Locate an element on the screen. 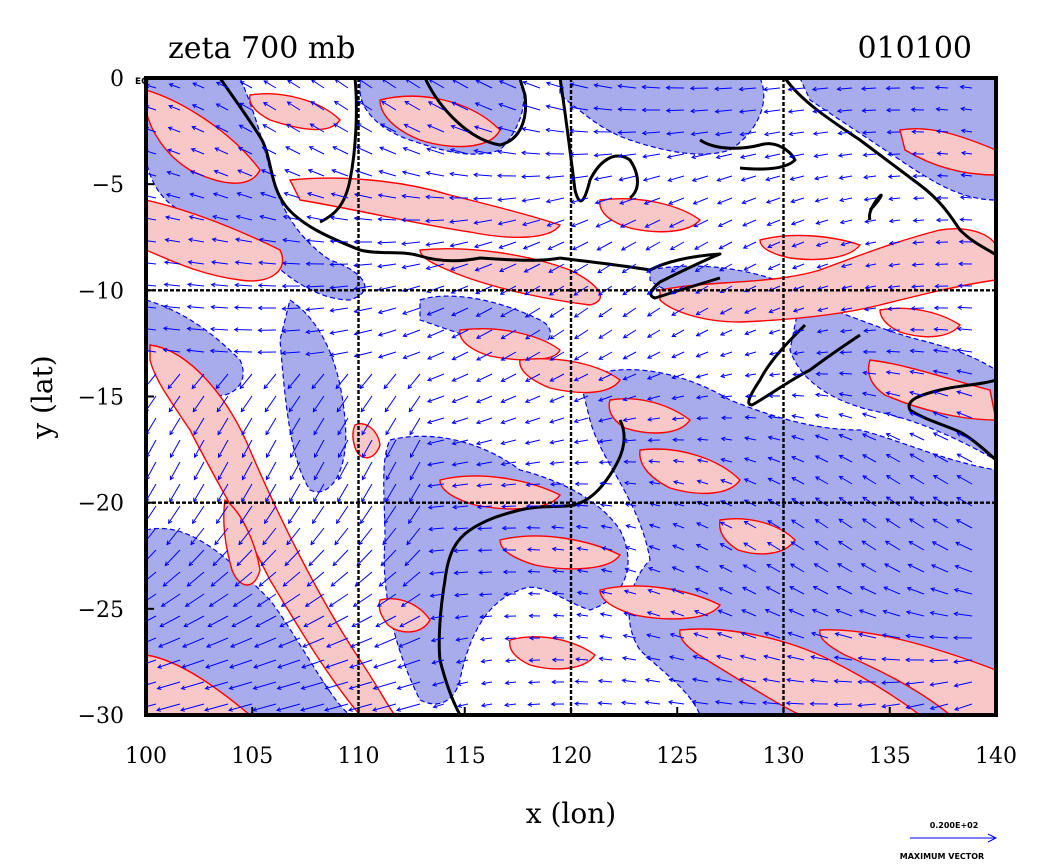 Image resolution: width=1056 pixels, height=865 pixels. y-tick-label--10: −10 is located at coordinates (101, 291).